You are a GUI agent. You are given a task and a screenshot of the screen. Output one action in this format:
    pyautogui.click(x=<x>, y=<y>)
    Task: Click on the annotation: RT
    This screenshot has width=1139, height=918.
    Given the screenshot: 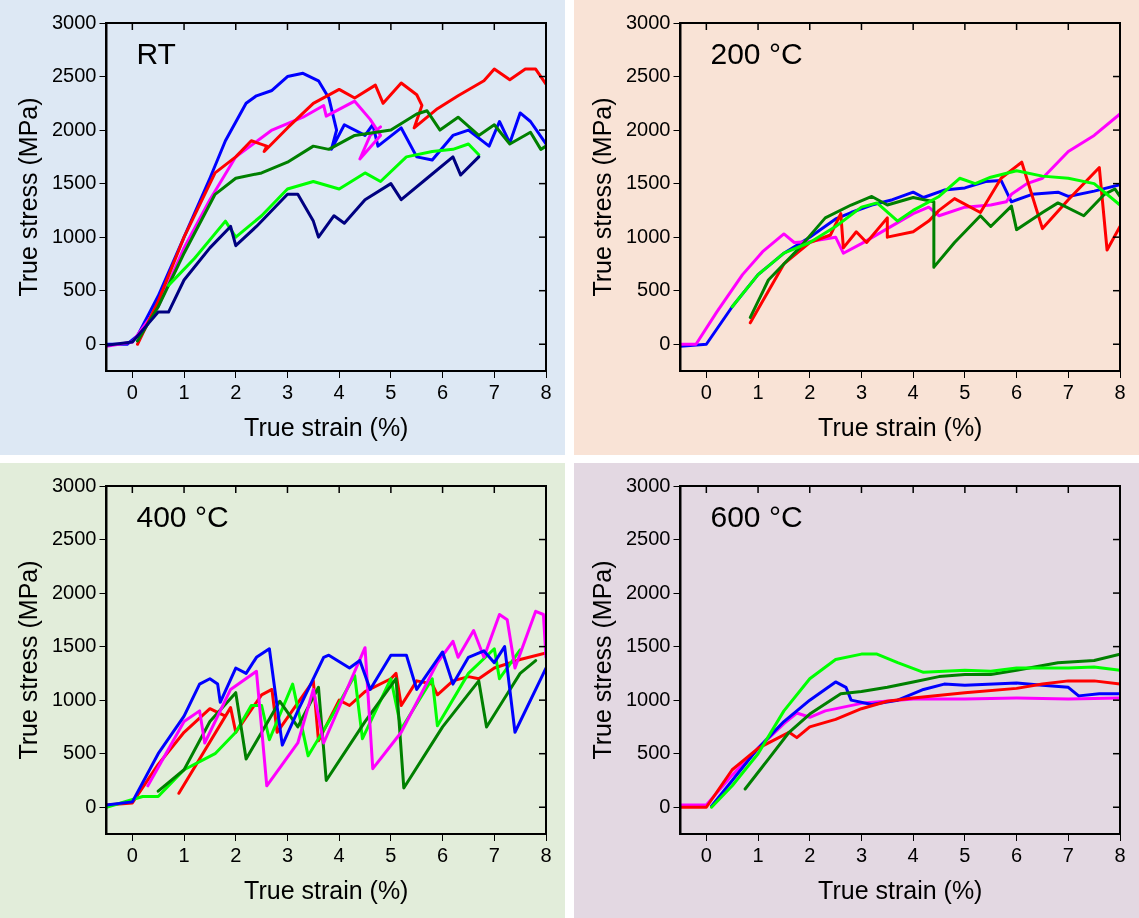 What is the action you would take?
    pyautogui.click(x=156, y=54)
    